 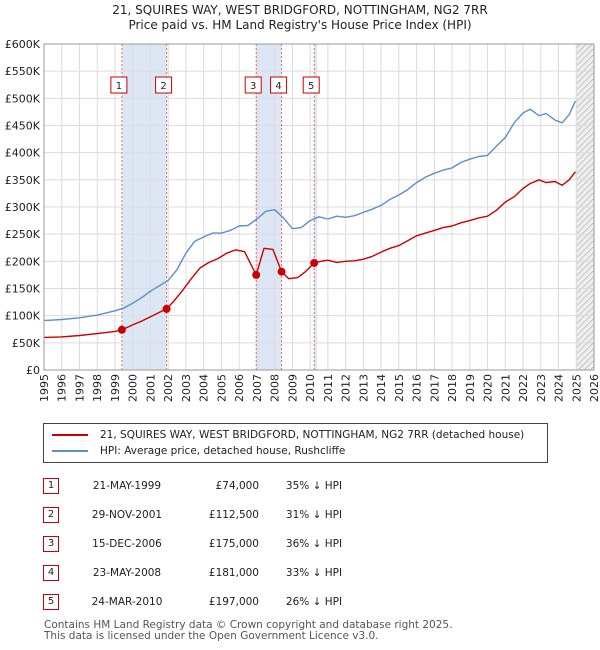 I want to click on y-tick-label: £400K, so click(x=23, y=153).